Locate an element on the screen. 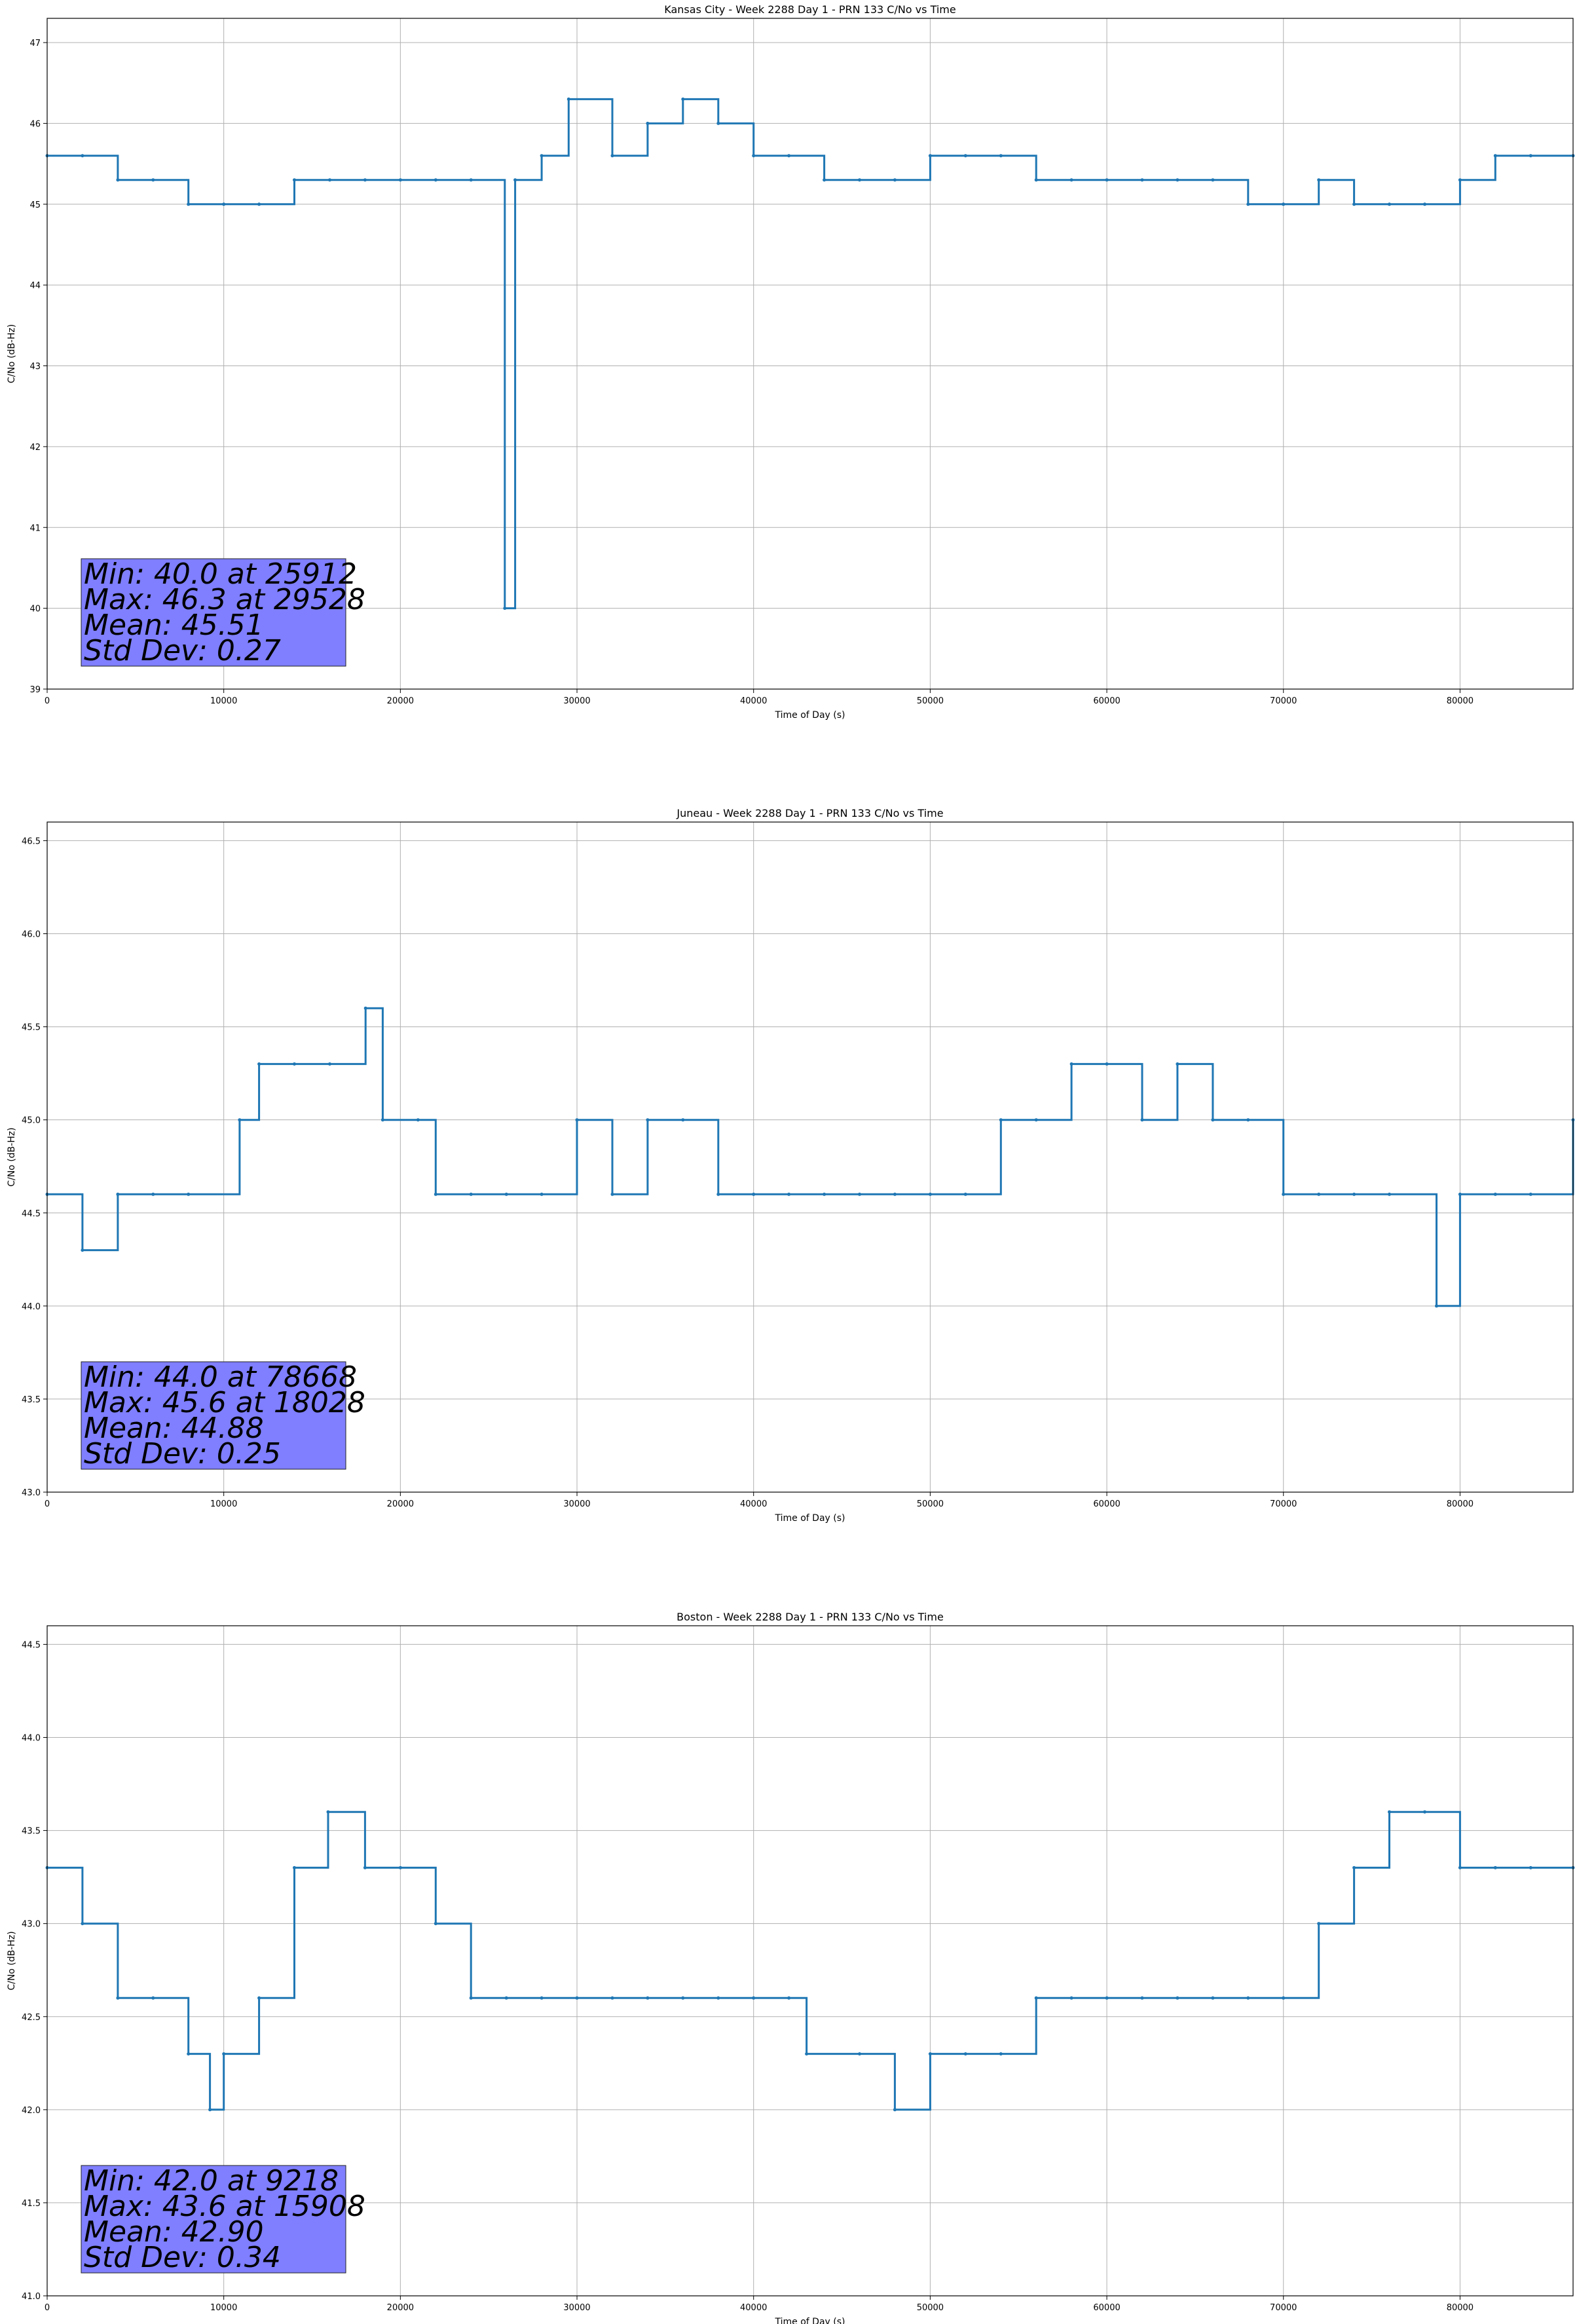 This screenshot has height=2324, width=1577. stats-line: Max: 46.3 at 29528 is located at coordinates (224, 599).